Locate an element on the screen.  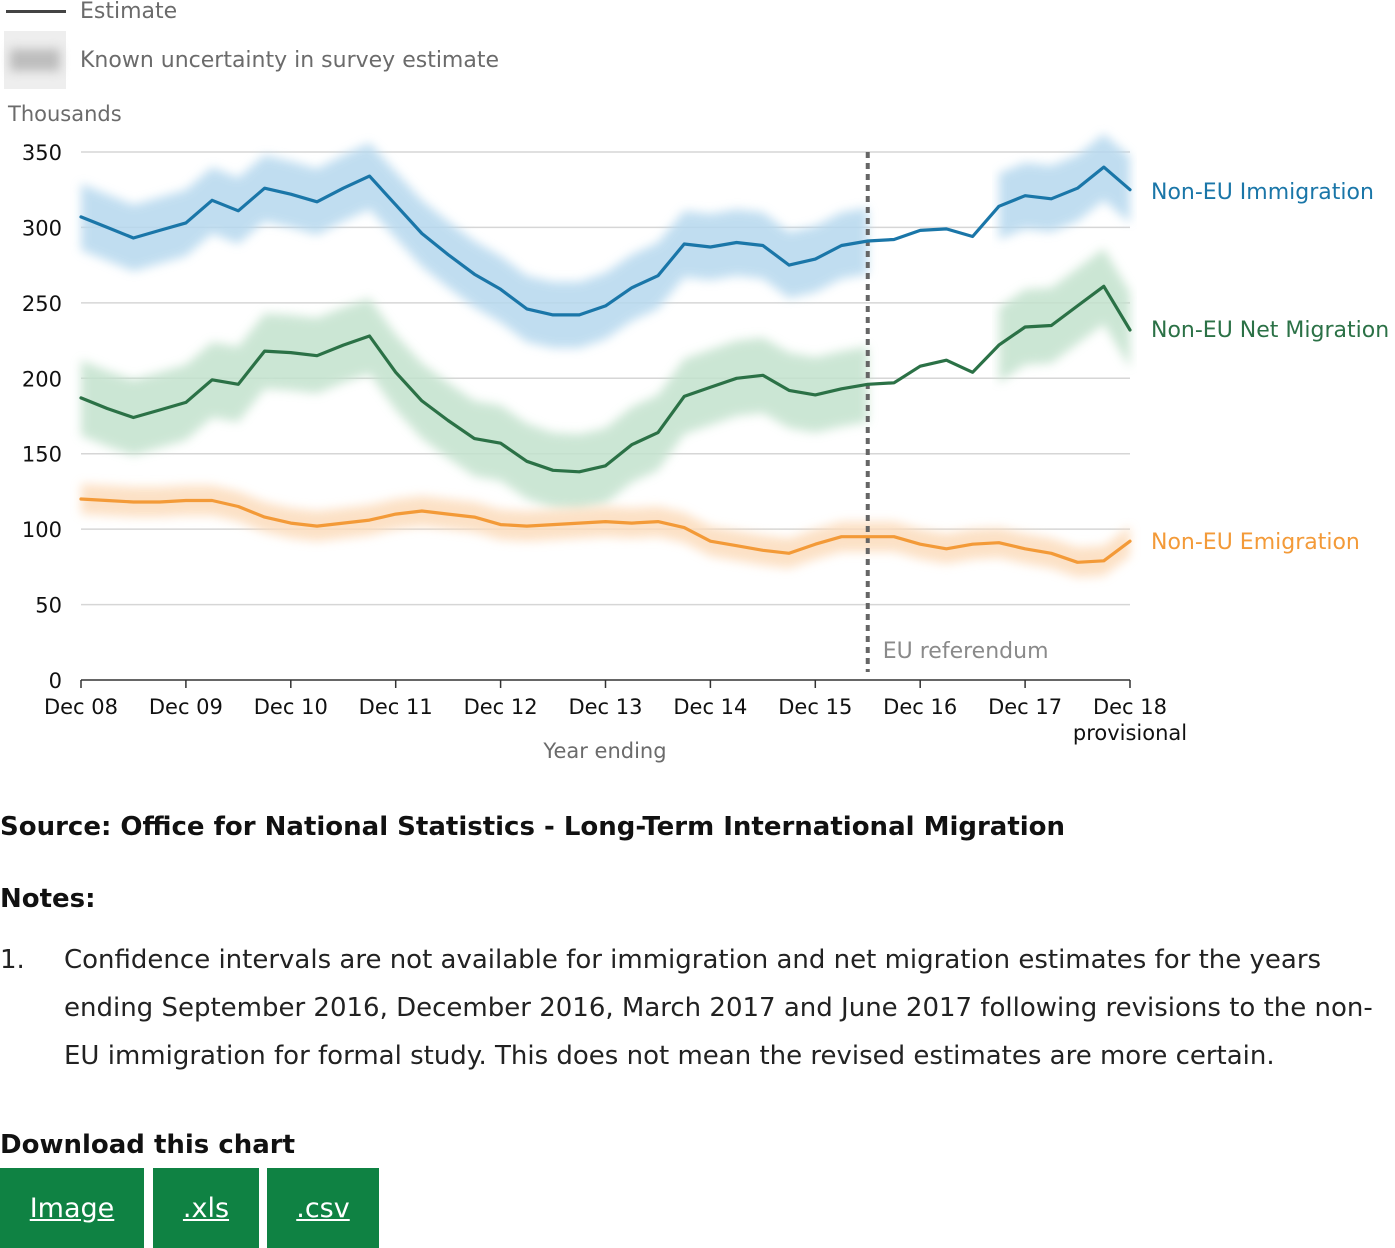
x-tick-label: Dec 10 is located at coordinates (291, 707).